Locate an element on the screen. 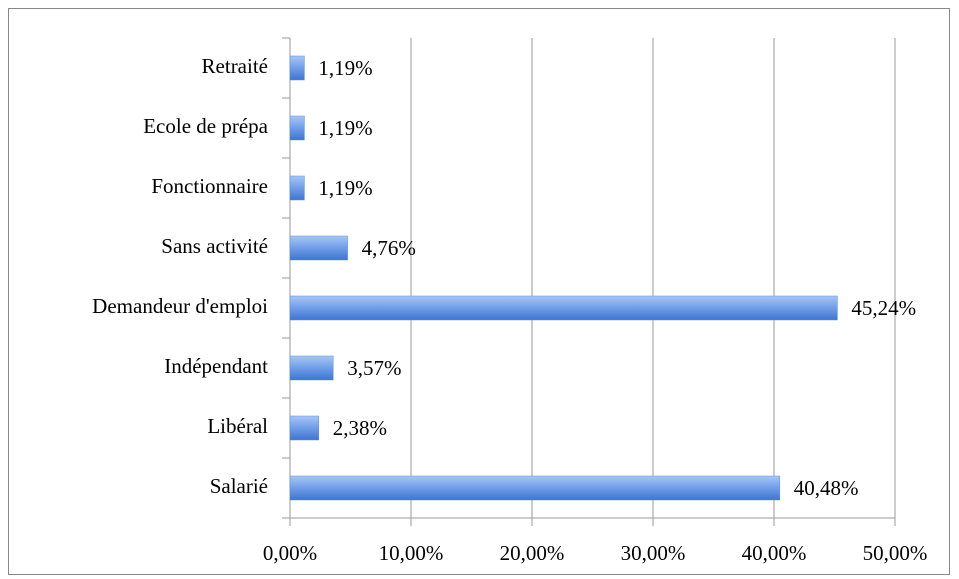 This screenshot has width=959, height=579. value-label: 4,76% is located at coordinates (389, 248).